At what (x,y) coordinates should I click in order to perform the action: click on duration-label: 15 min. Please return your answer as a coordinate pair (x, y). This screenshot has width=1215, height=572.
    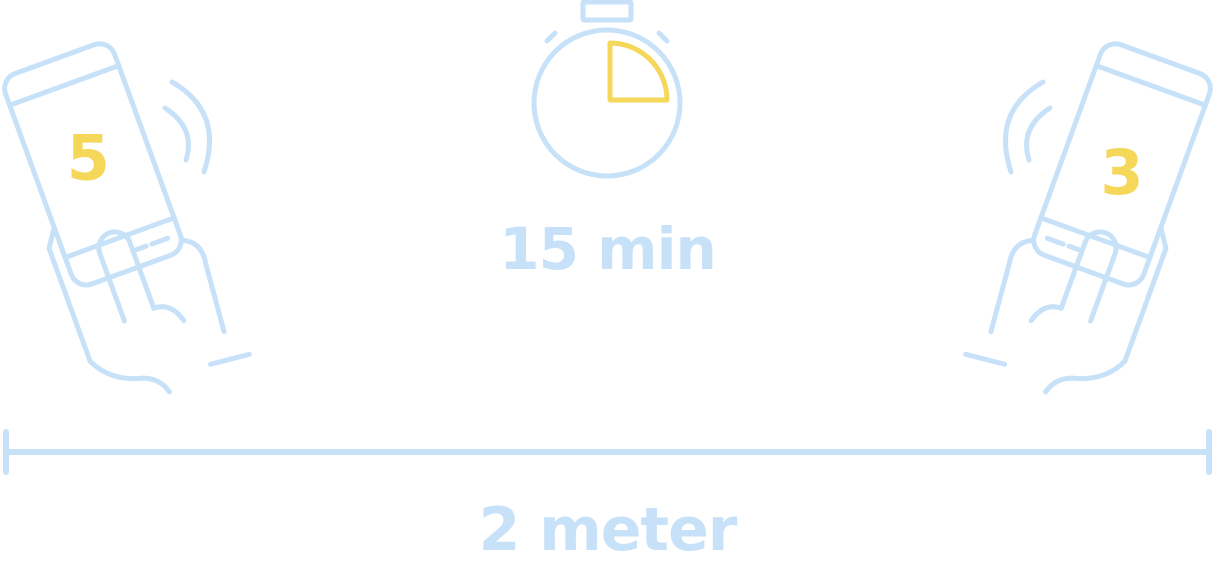
    Looking at the image, I should click on (608, 249).